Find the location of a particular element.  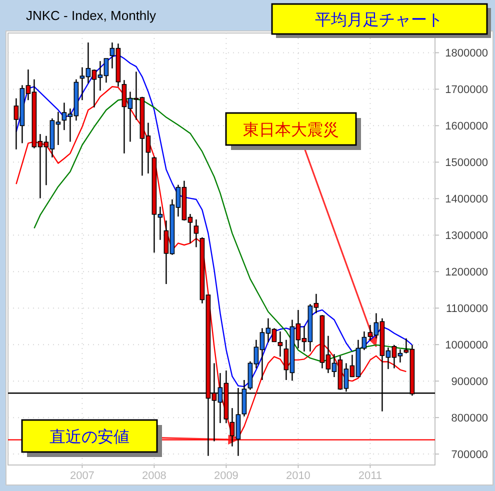

y-tick-label: 1000000 is located at coordinates (466, 346).